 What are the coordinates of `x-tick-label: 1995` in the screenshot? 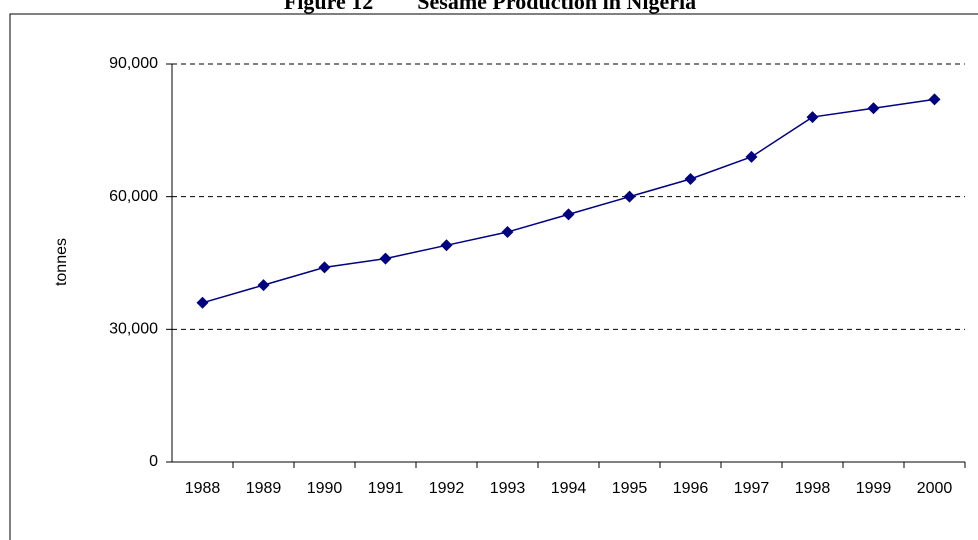 It's located at (630, 488).